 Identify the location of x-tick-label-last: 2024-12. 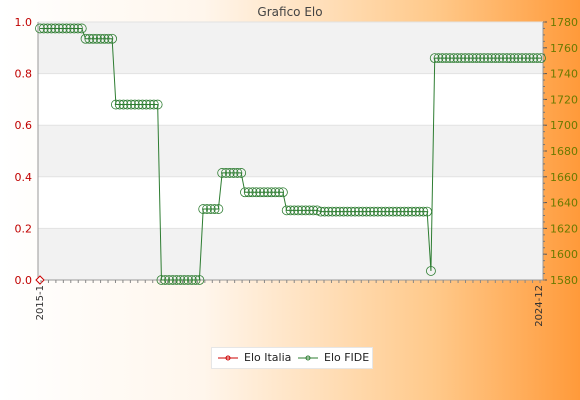
(539, 306).